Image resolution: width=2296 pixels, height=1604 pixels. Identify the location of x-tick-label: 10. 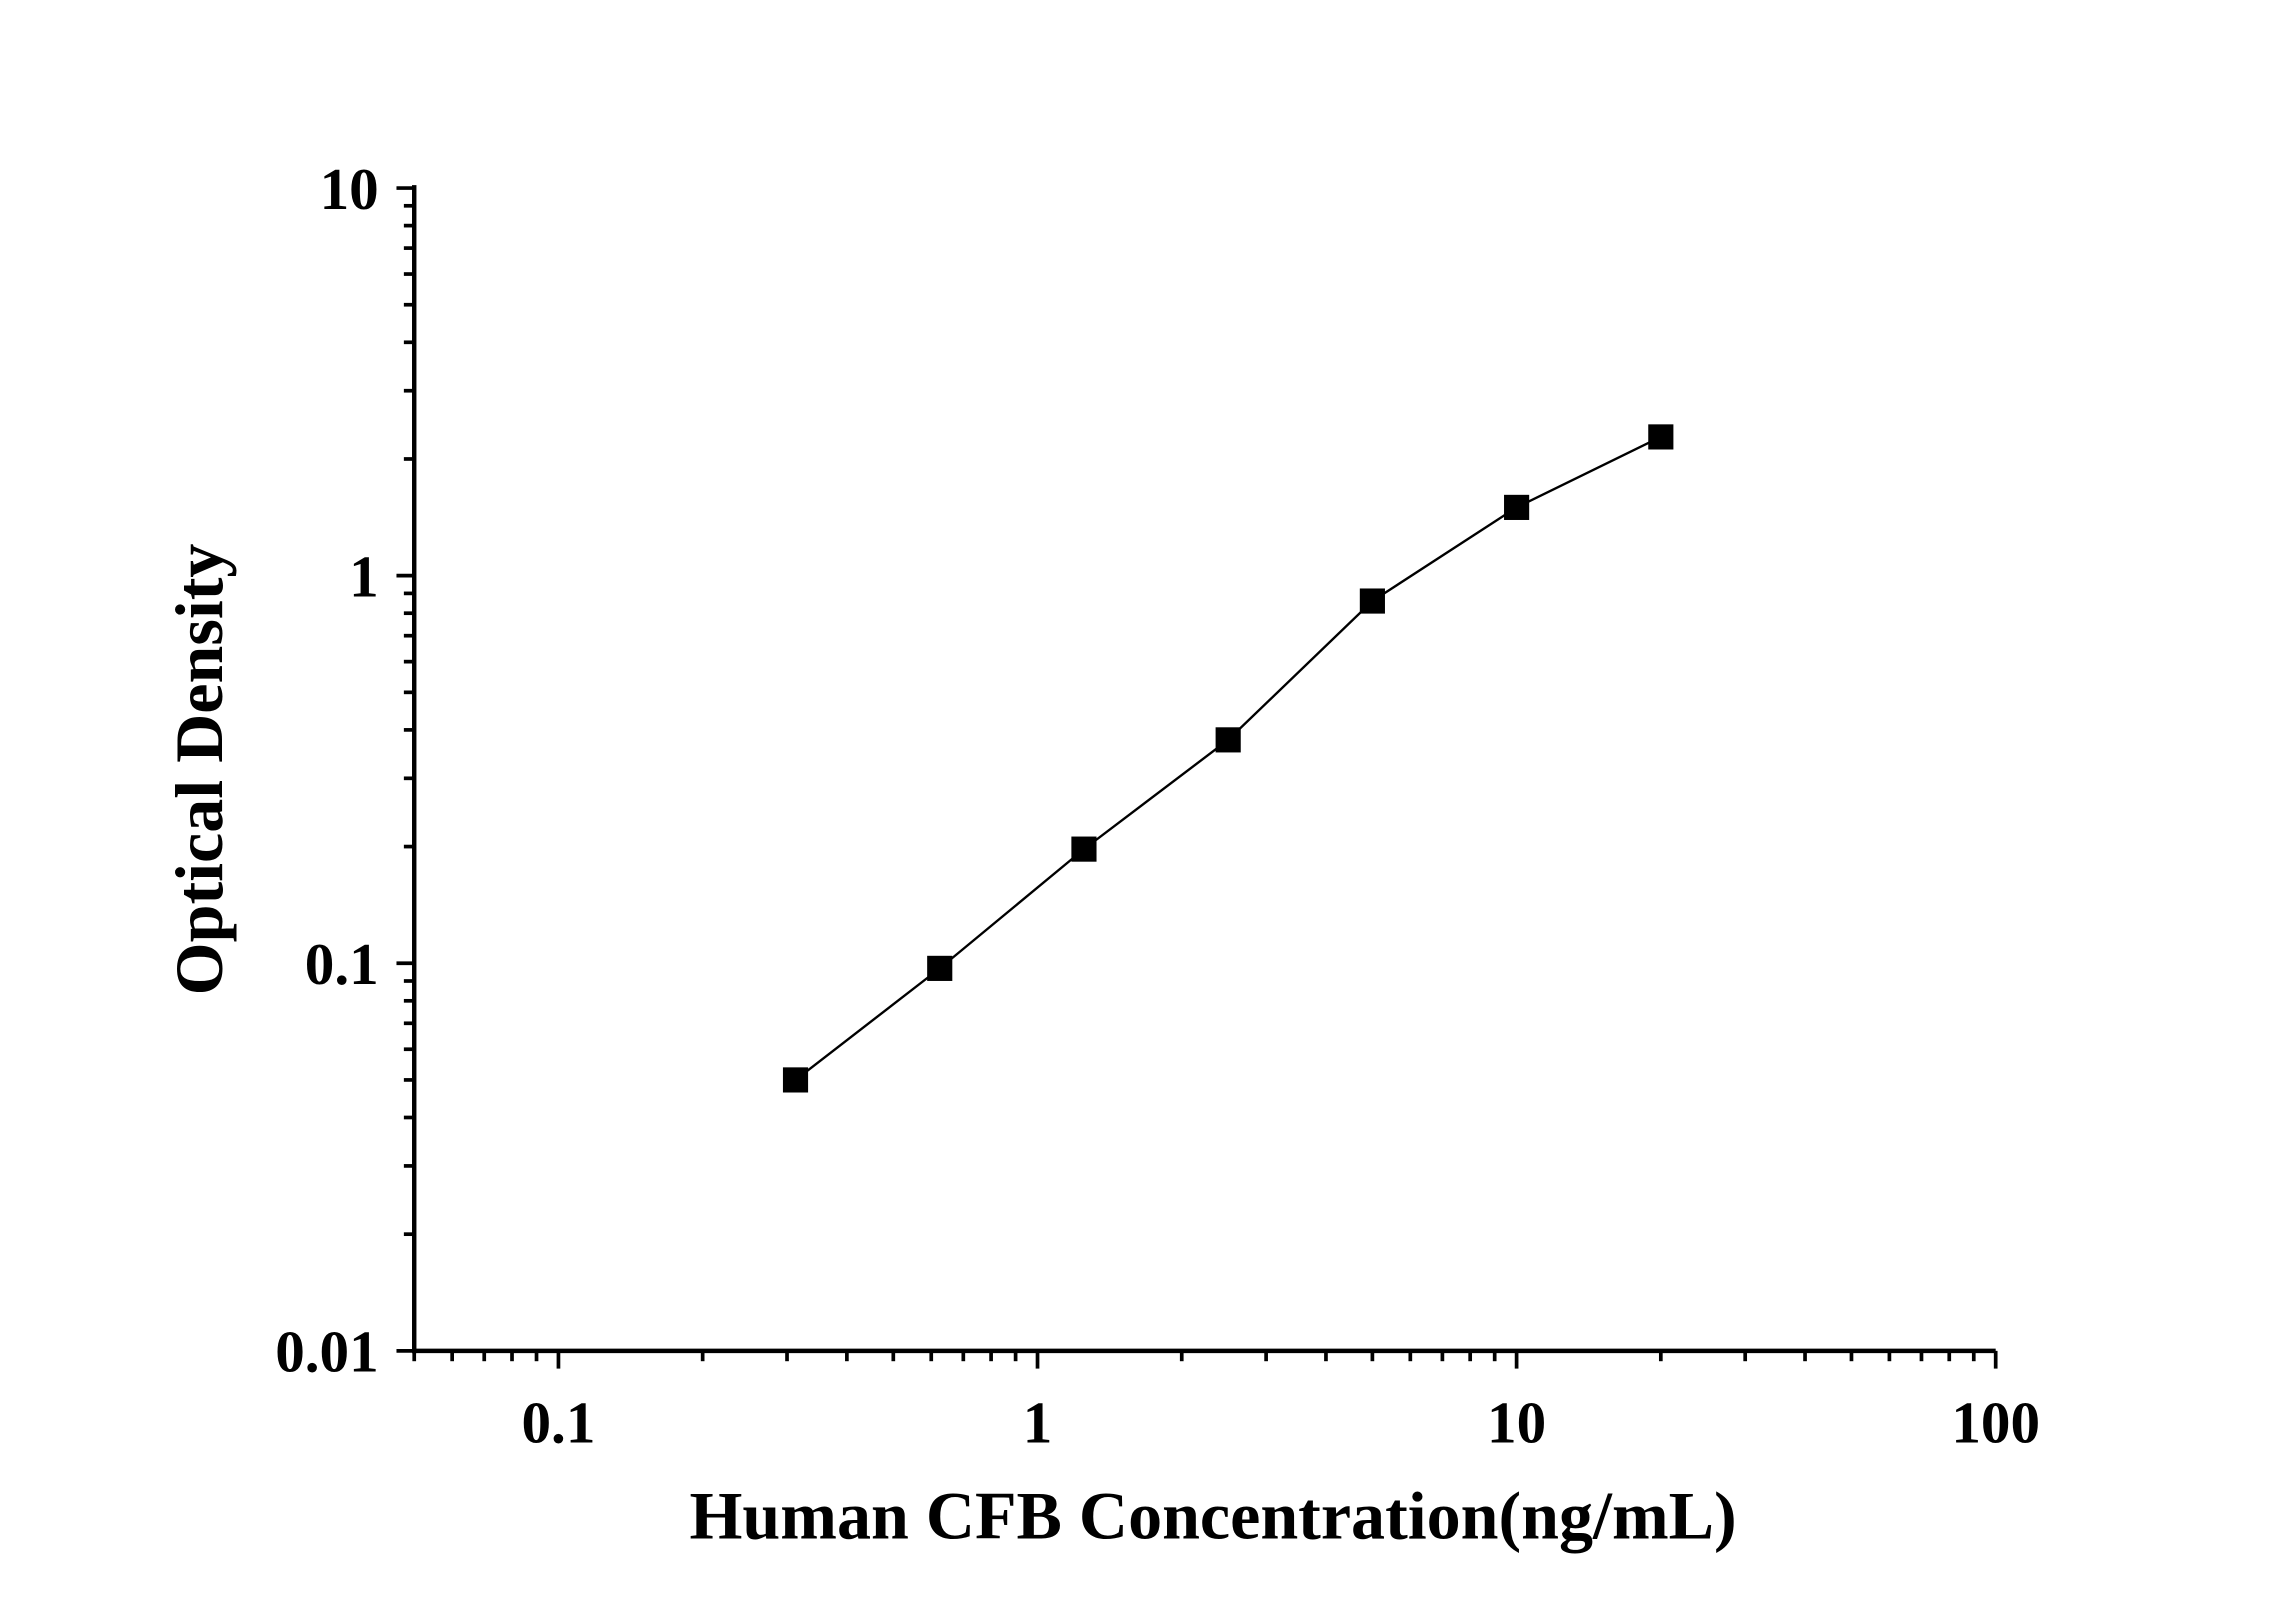
(1516, 1423).